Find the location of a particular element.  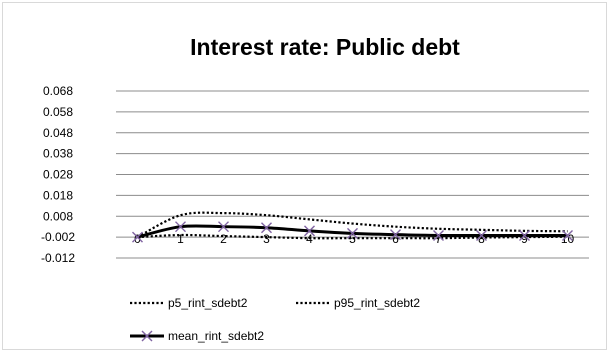

series-layer is located at coordinates (352, 227).